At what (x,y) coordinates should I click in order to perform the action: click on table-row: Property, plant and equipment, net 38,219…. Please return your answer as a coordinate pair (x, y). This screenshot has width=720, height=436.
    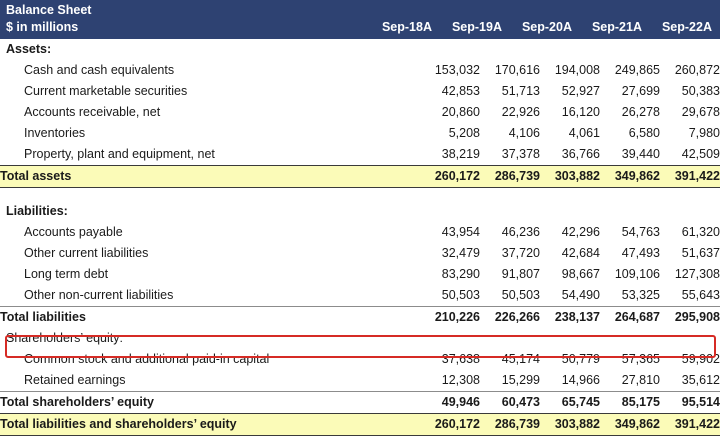
    Looking at the image, I should click on (360, 155).